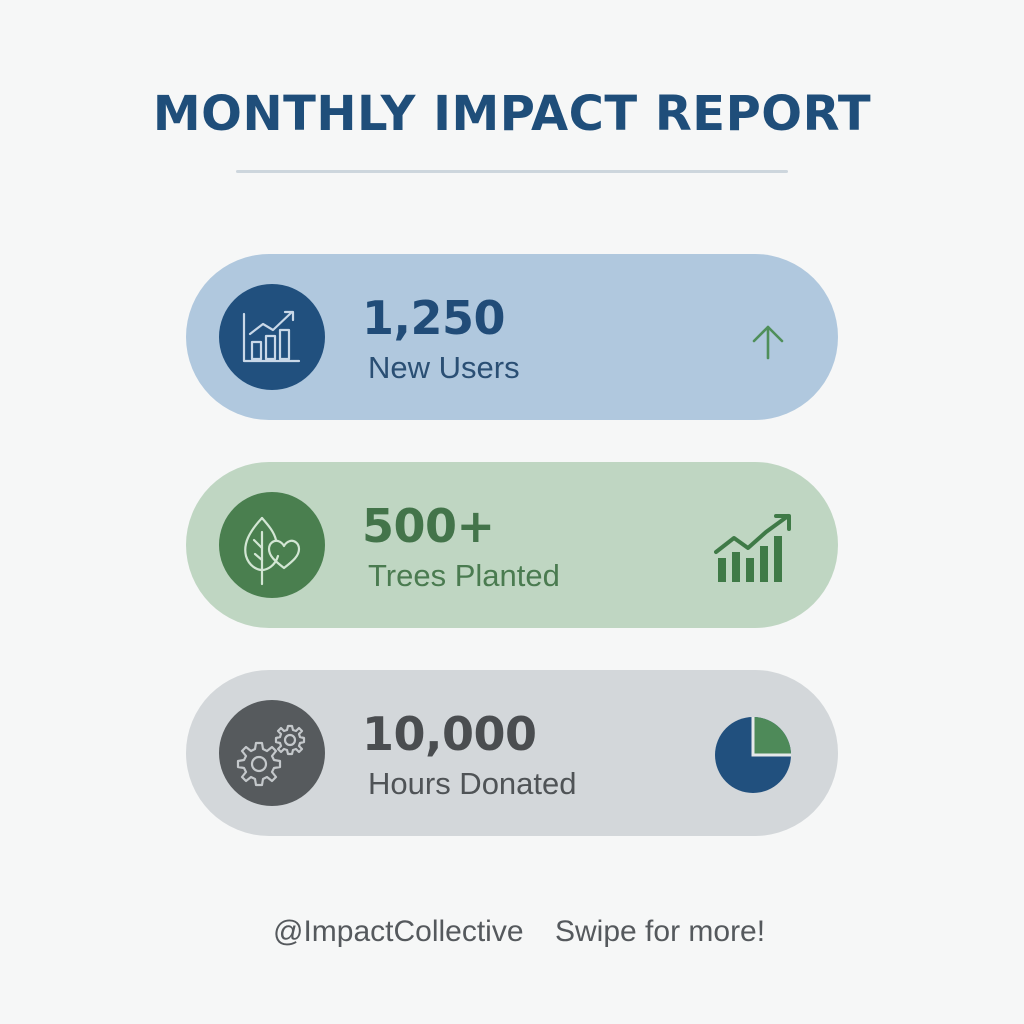 Image resolution: width=1024 pixels, height=1024 pixels. What do you see at coordinates (449, 734) in the screenshot?
I see `stat-value: 10,000` at bounding box center [449, 734].